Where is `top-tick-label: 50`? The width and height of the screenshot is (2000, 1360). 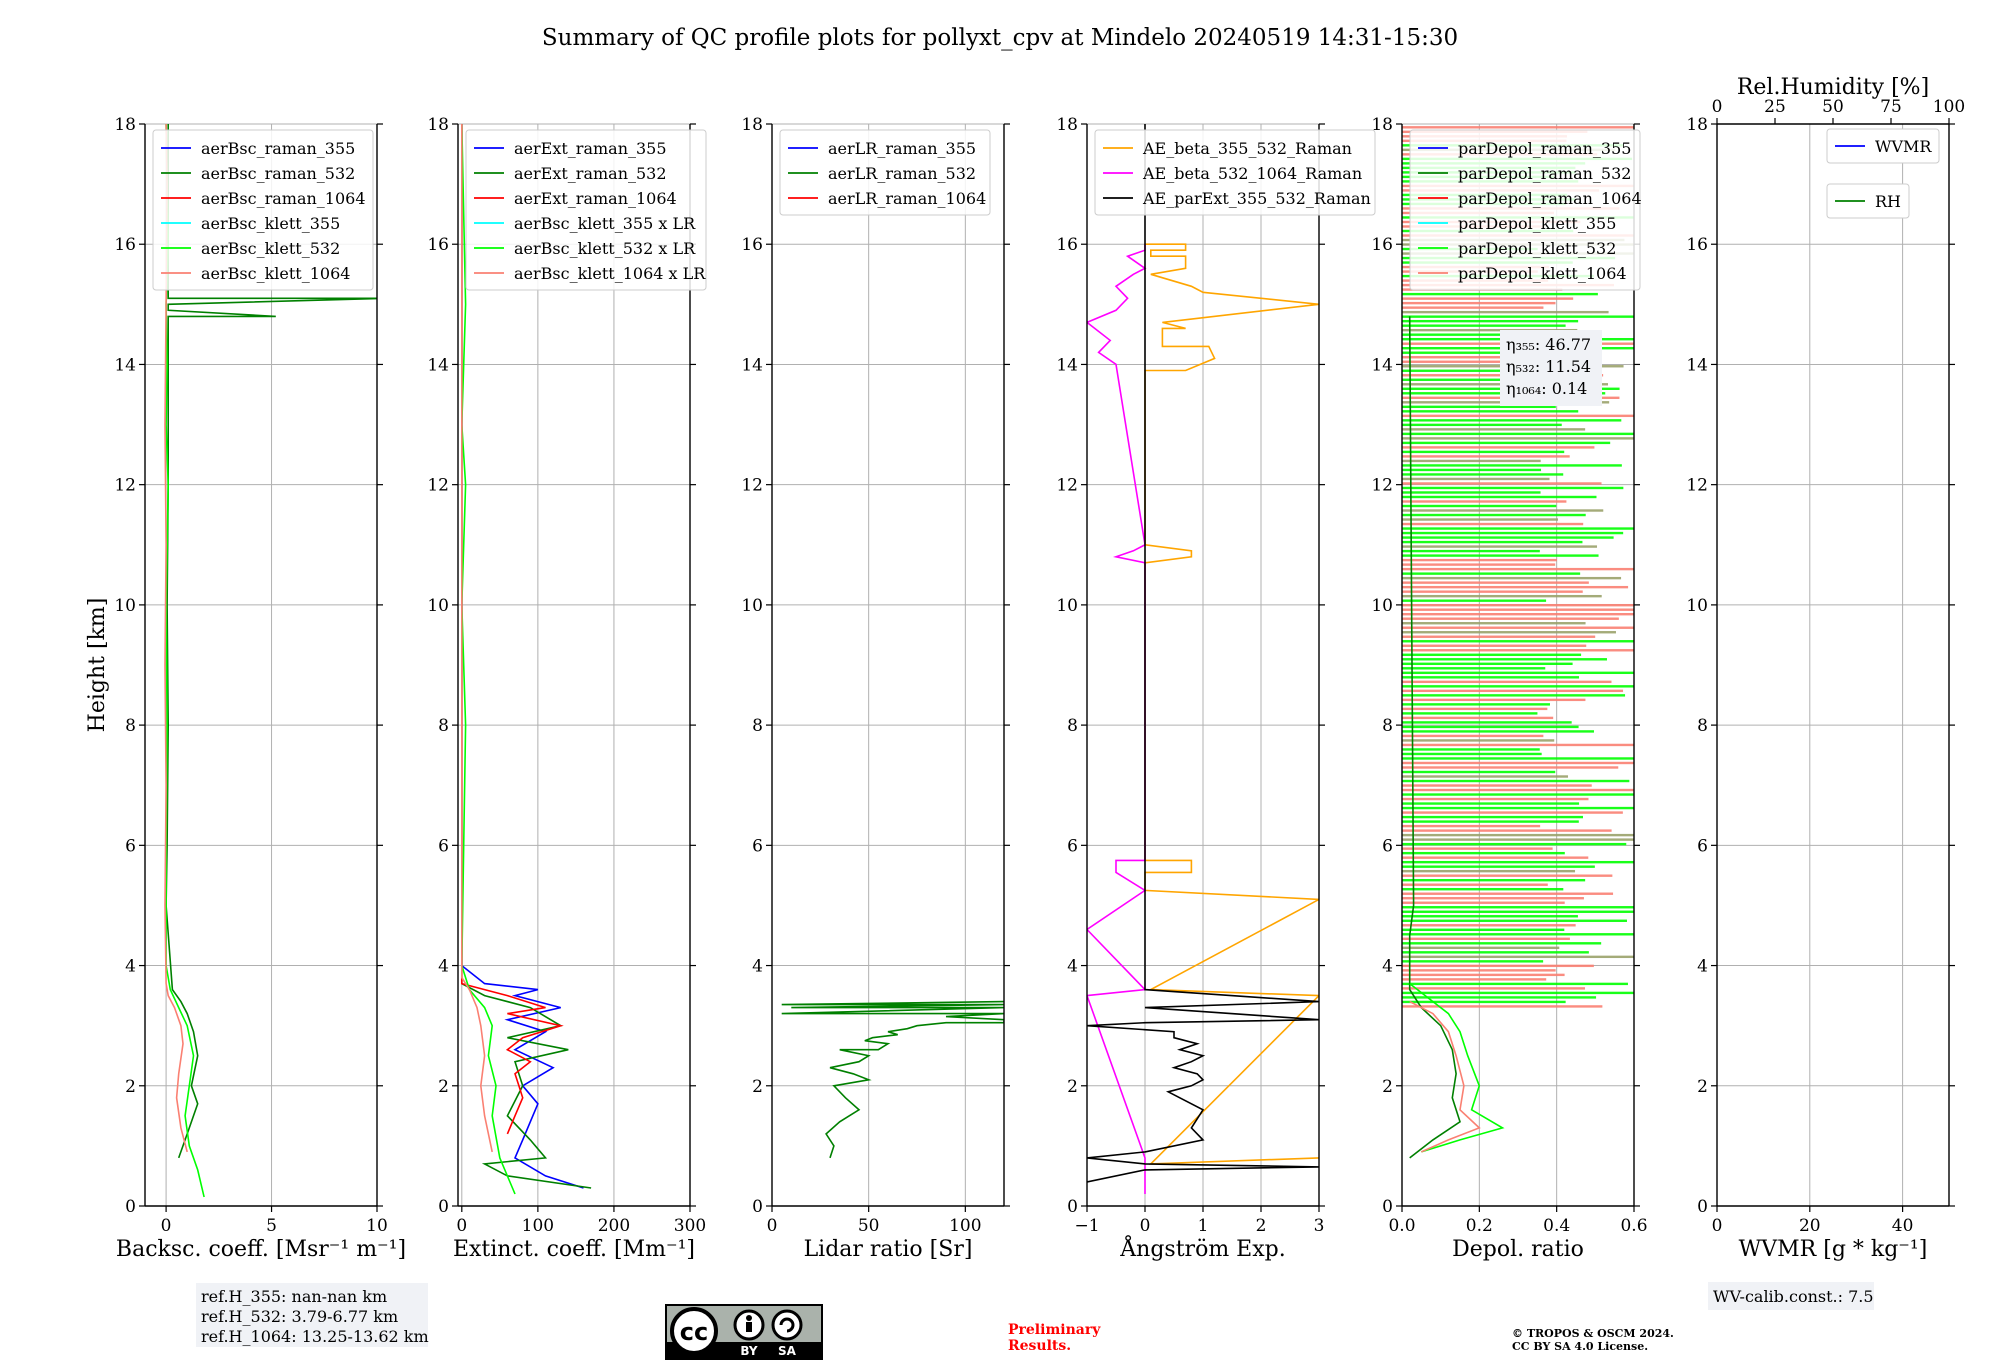
top-tick-label: 50 is located at coordinates (1833, 107).